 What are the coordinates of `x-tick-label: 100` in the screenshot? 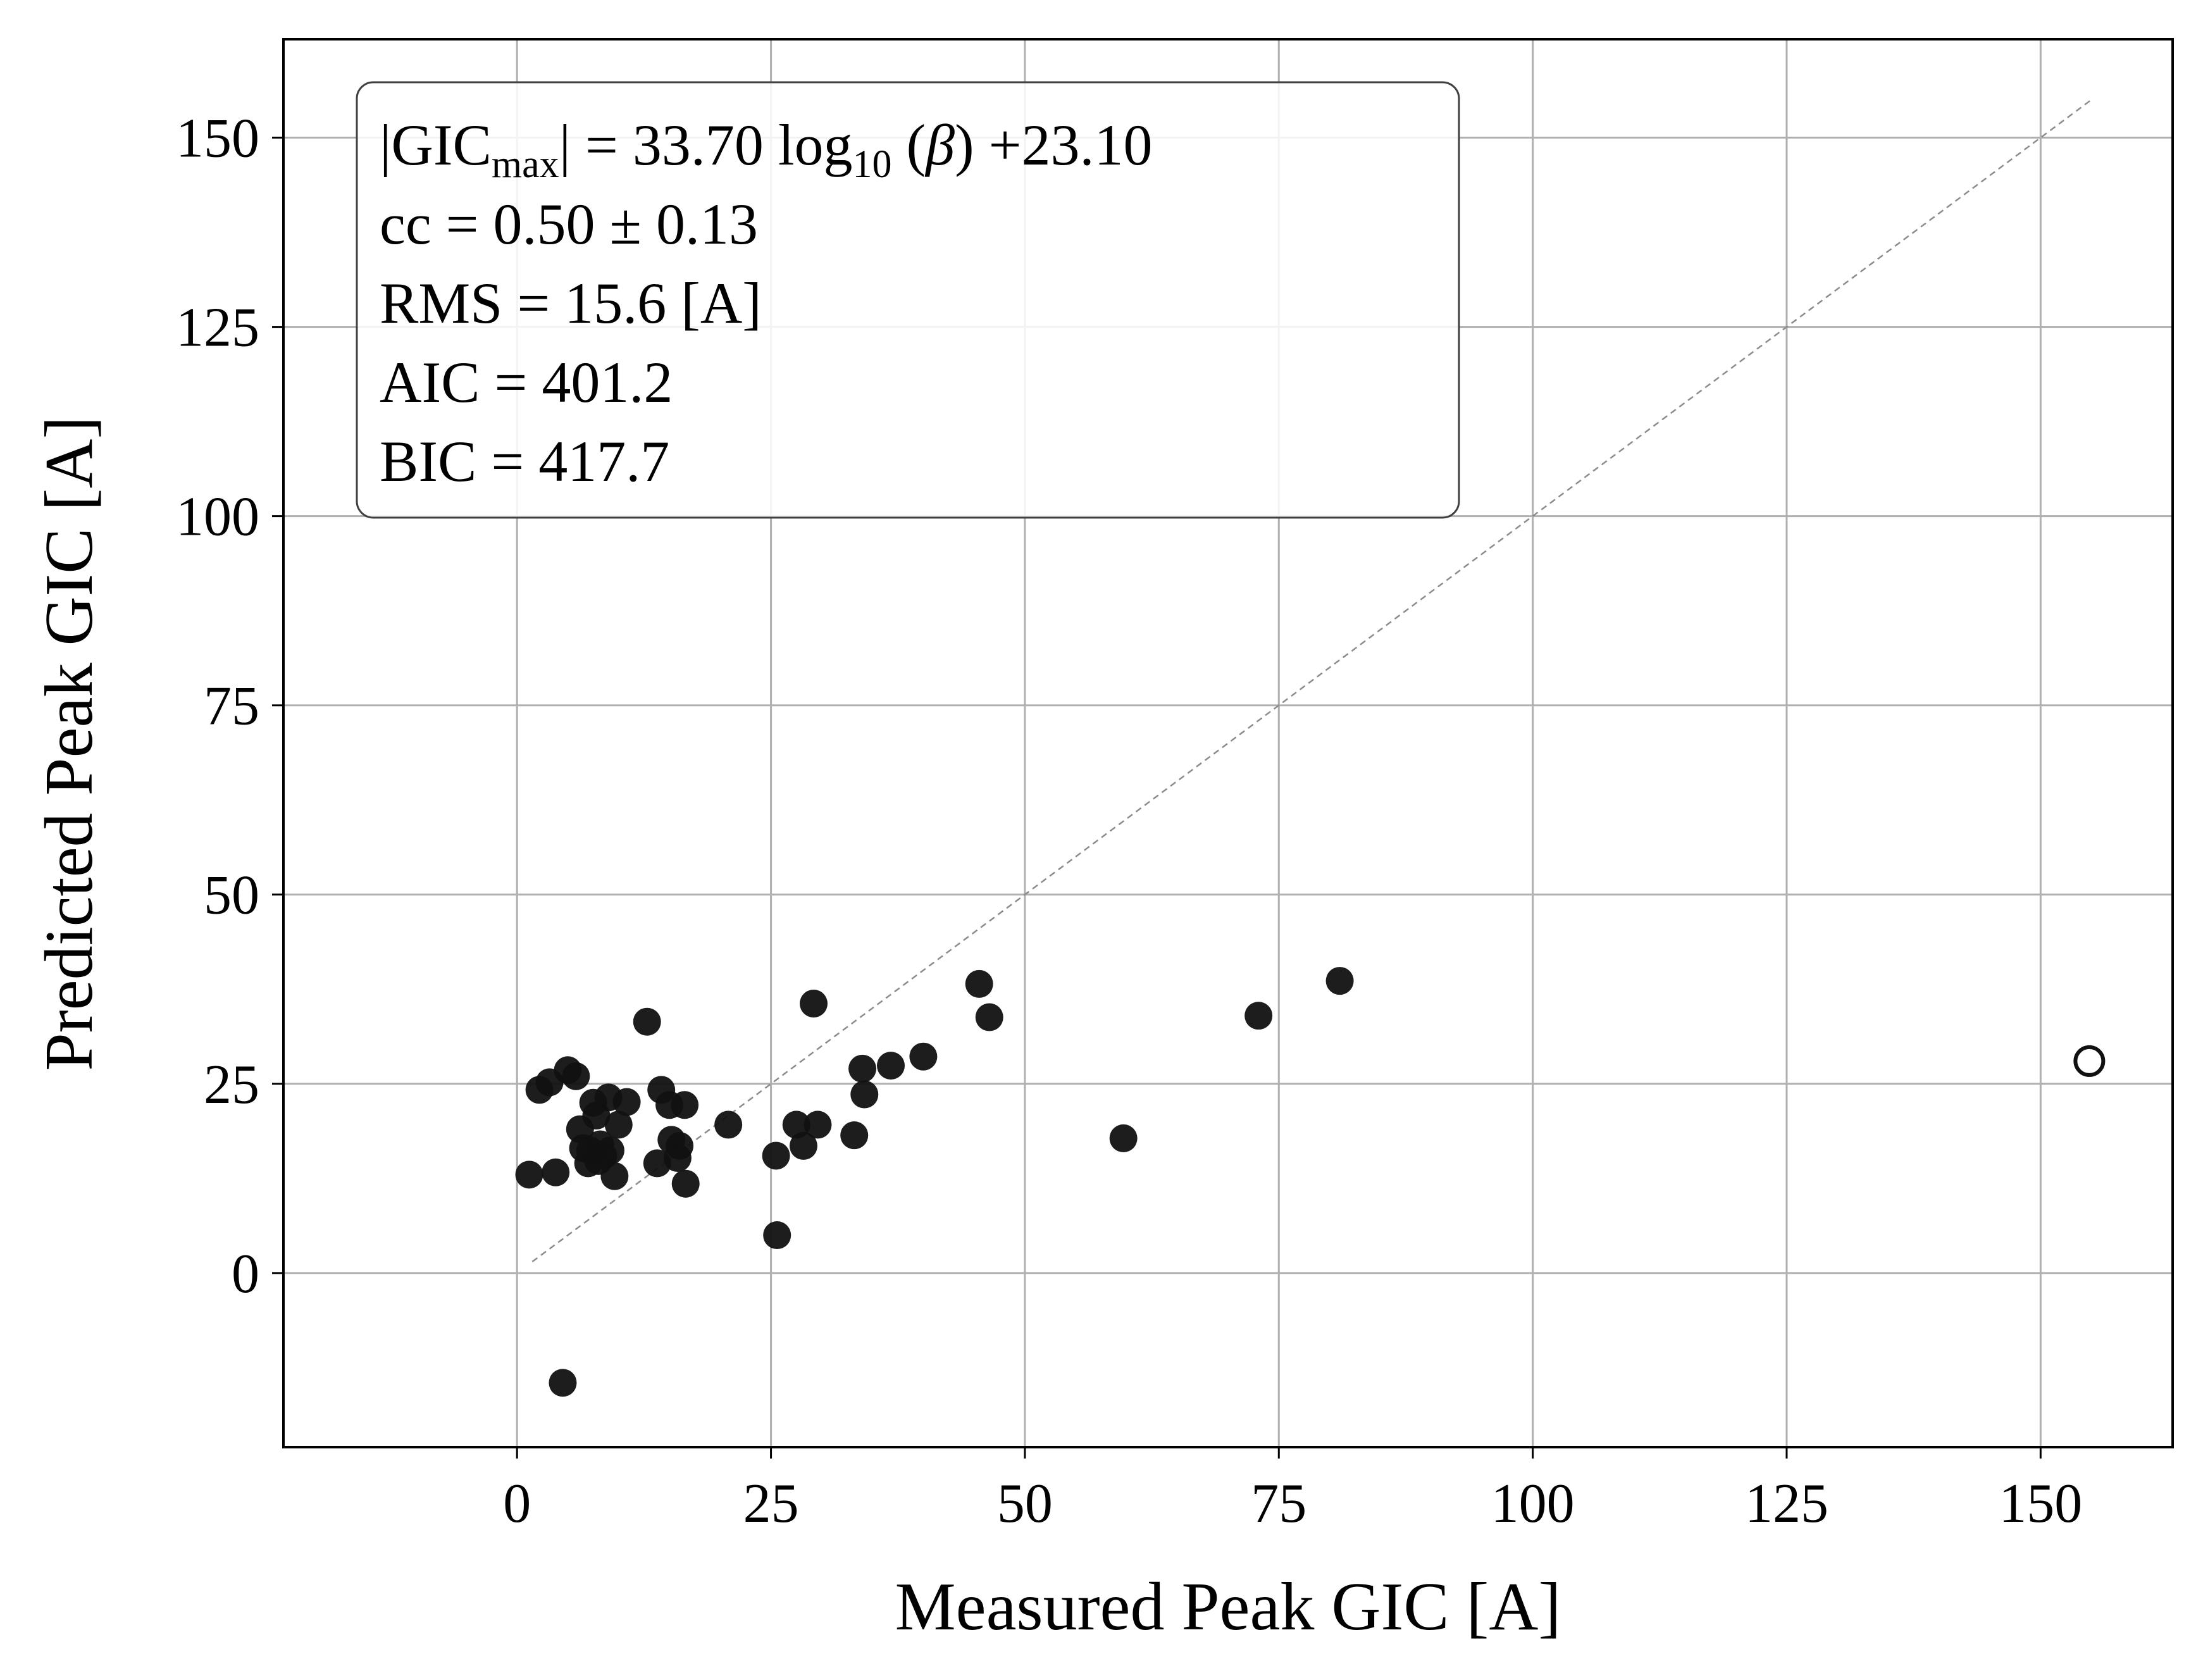 It's located at (1533, 1503).